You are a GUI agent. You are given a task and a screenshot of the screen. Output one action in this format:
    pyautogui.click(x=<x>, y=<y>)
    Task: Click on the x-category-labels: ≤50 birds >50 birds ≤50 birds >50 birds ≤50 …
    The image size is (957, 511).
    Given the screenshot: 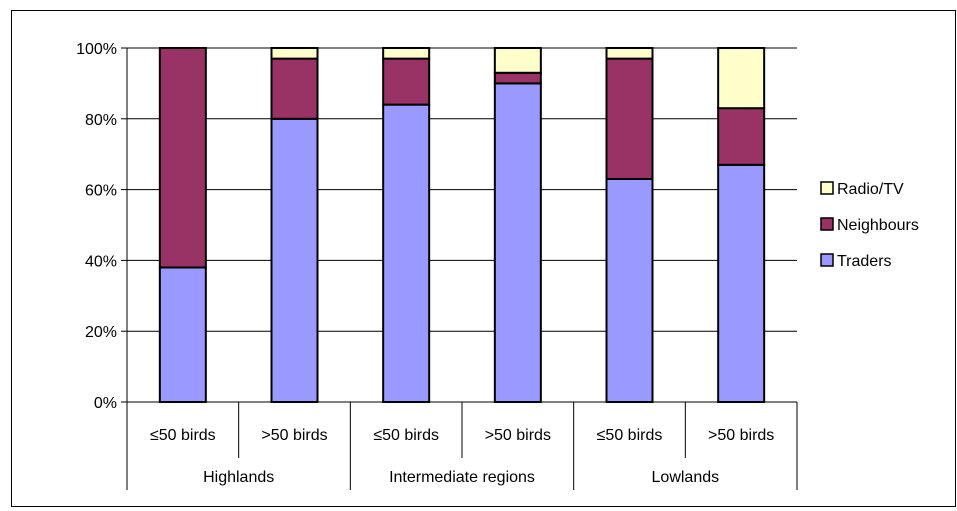 What is the action you would take?
    pyautogui.click(x=462, y=456)
    